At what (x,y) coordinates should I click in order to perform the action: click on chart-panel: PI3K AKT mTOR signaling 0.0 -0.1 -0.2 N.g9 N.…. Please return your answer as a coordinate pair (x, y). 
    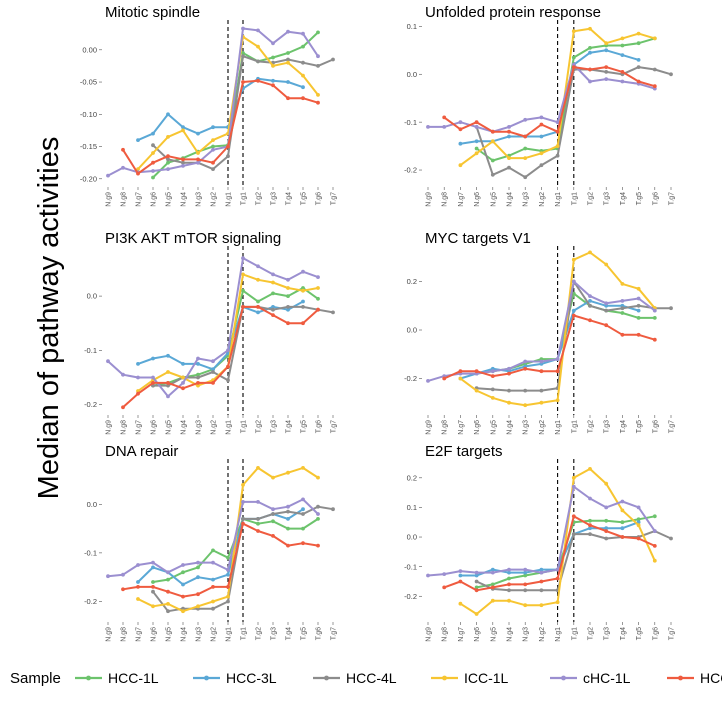
    Looking at the image, I should click on (210, 332).